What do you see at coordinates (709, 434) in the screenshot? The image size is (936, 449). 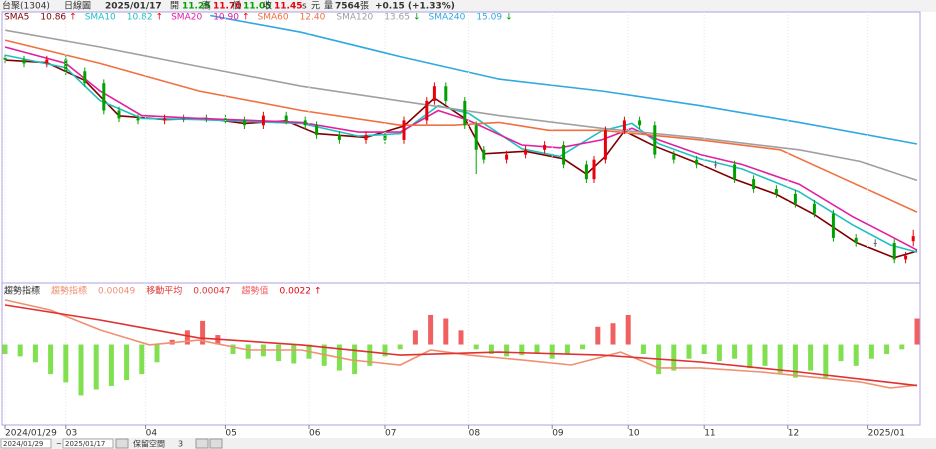 I see `x-tick-label: 11` at bounding box center [709, 434].